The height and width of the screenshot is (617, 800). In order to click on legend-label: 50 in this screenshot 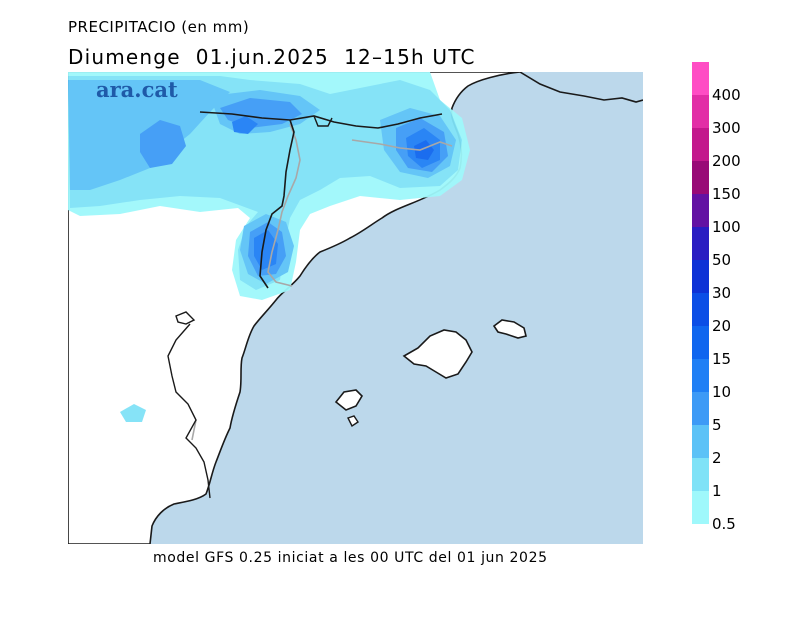, I will do `click(722, 260)`.